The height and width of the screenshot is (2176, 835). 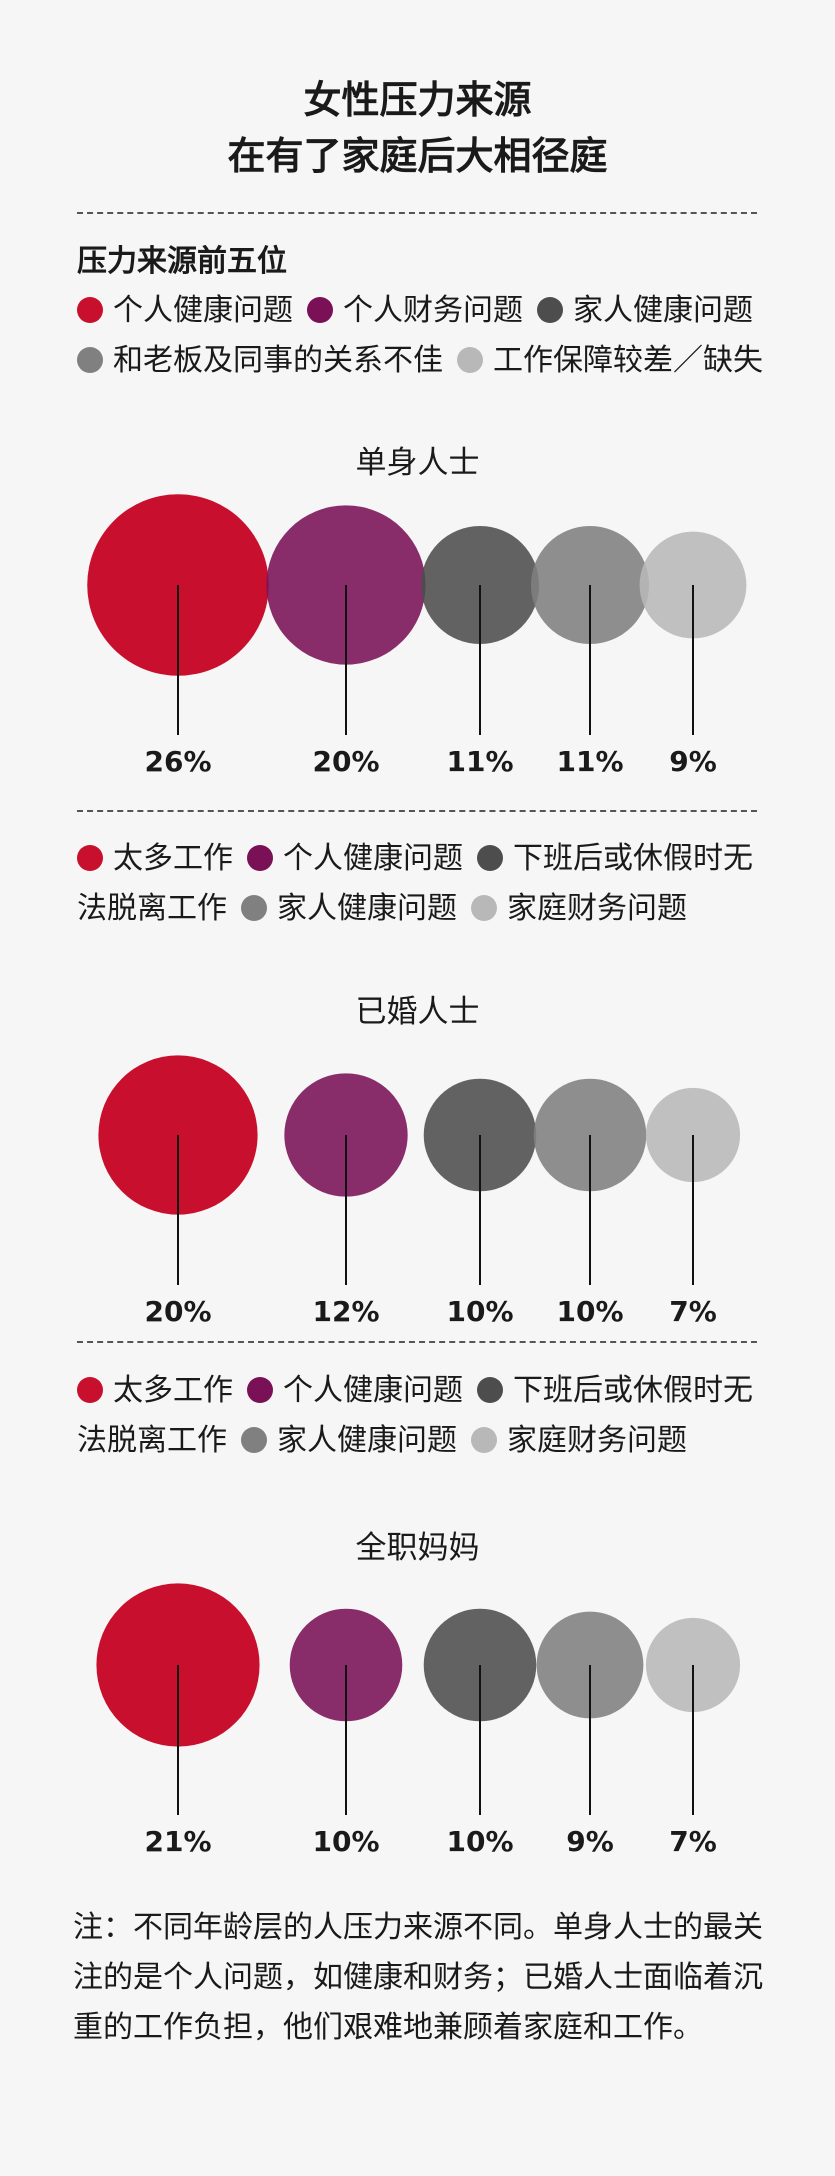 What do you see at coordinates (417, 1012) in the screenshot?
I see `group-label-married: 已婚人士` at bounding box center [417, 1012].